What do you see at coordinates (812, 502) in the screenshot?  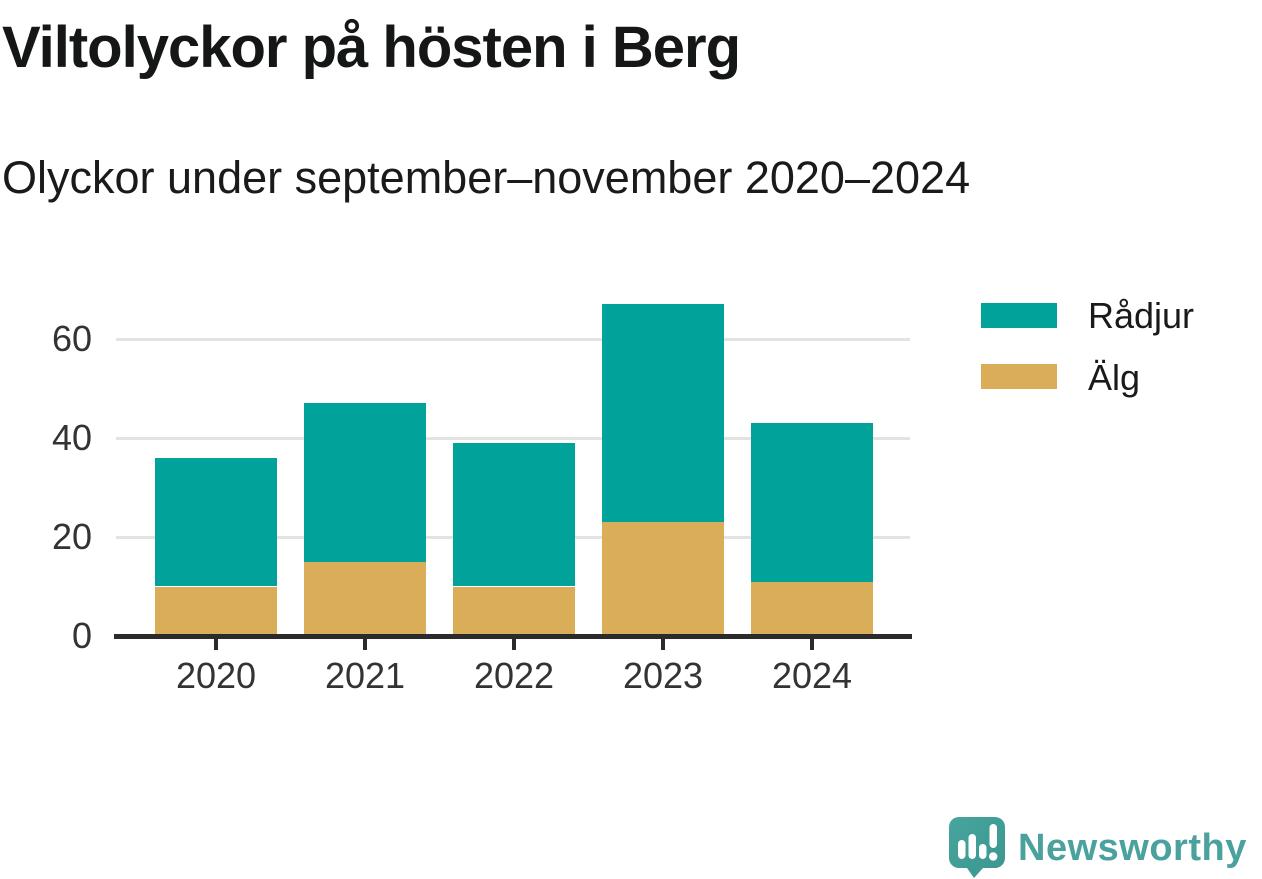 I see `bar-segment-2024-rådjur` at bounding box center [812, 502].